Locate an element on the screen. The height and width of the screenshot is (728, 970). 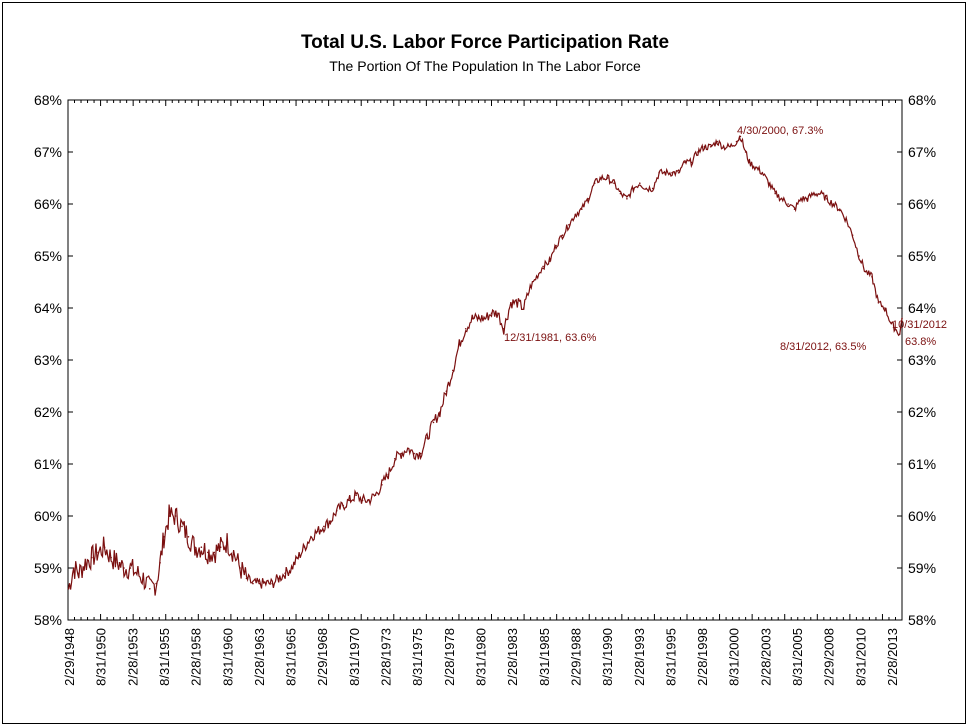
x-tick-label: 2/28/1993 is located at coordinates (639, 657).